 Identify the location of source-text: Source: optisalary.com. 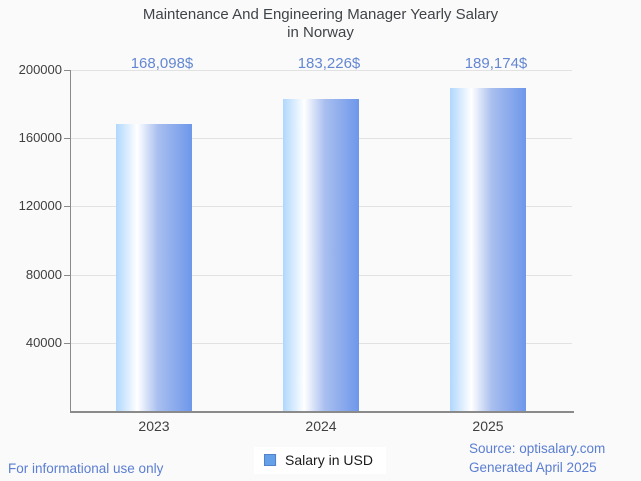
(537, 448).